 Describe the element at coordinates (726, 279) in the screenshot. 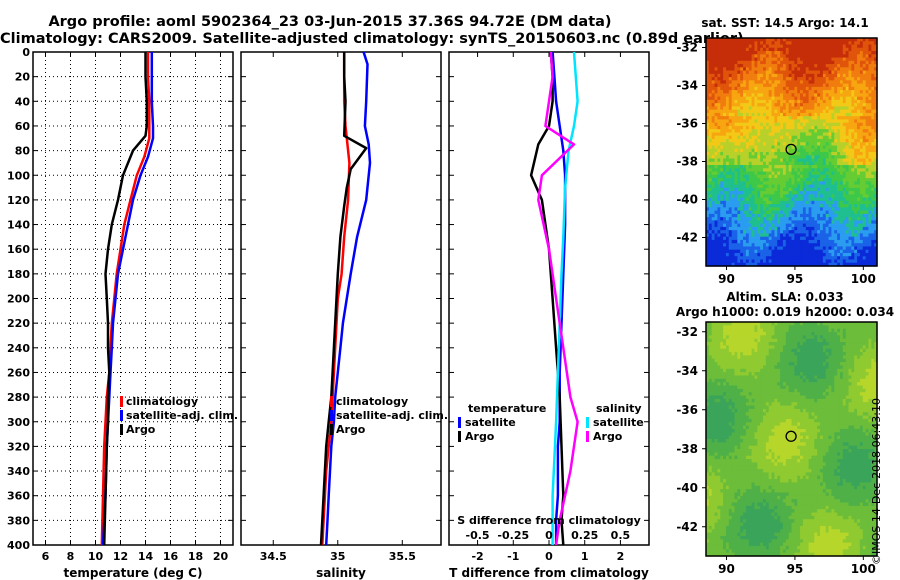

I see `map-x-tick-label: 90` at that location.